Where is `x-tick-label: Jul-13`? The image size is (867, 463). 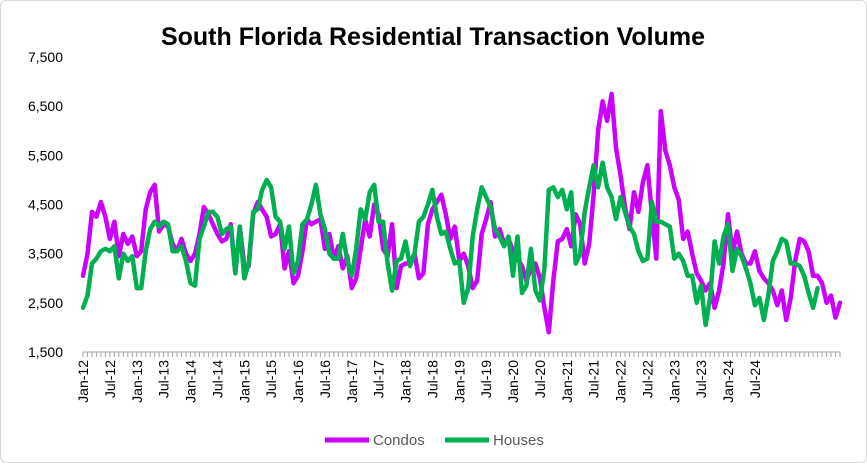
x-tick-label: Jul-13 is located at coordinates (164, 379).